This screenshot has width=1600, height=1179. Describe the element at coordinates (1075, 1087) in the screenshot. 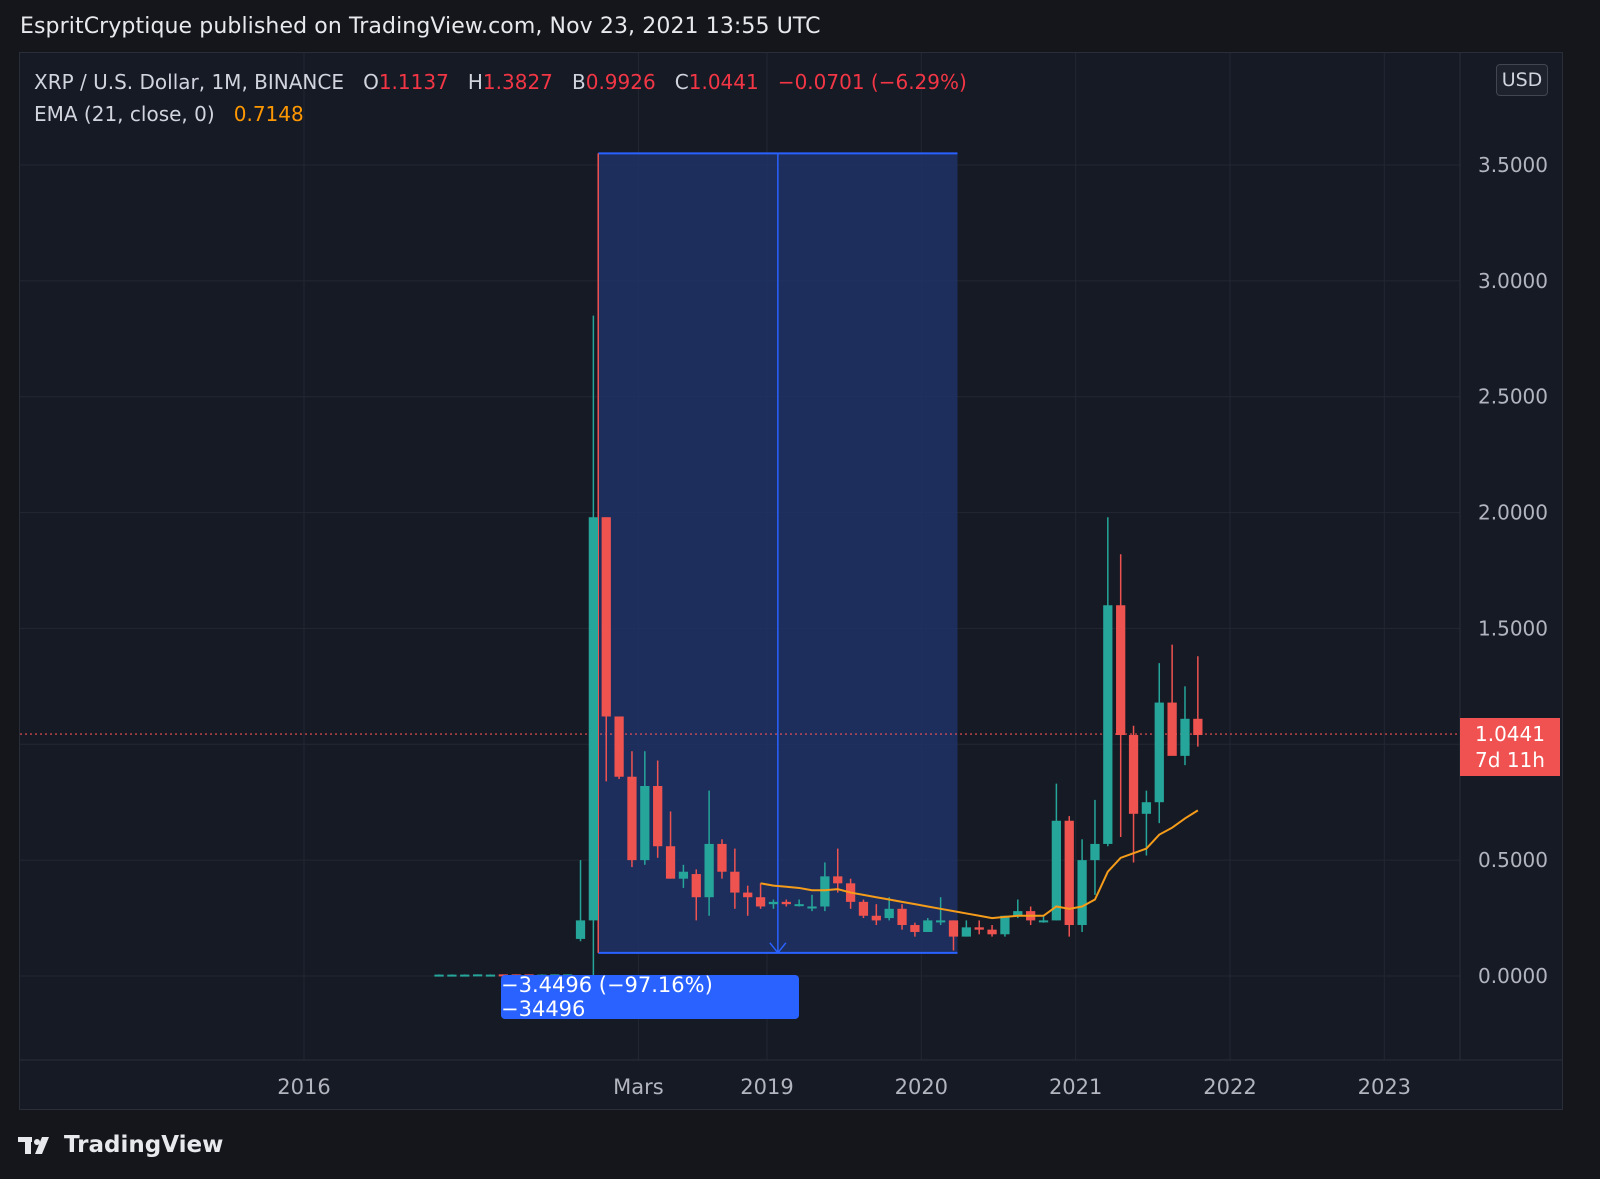

I see `x-tick-label: 2021` at that location.